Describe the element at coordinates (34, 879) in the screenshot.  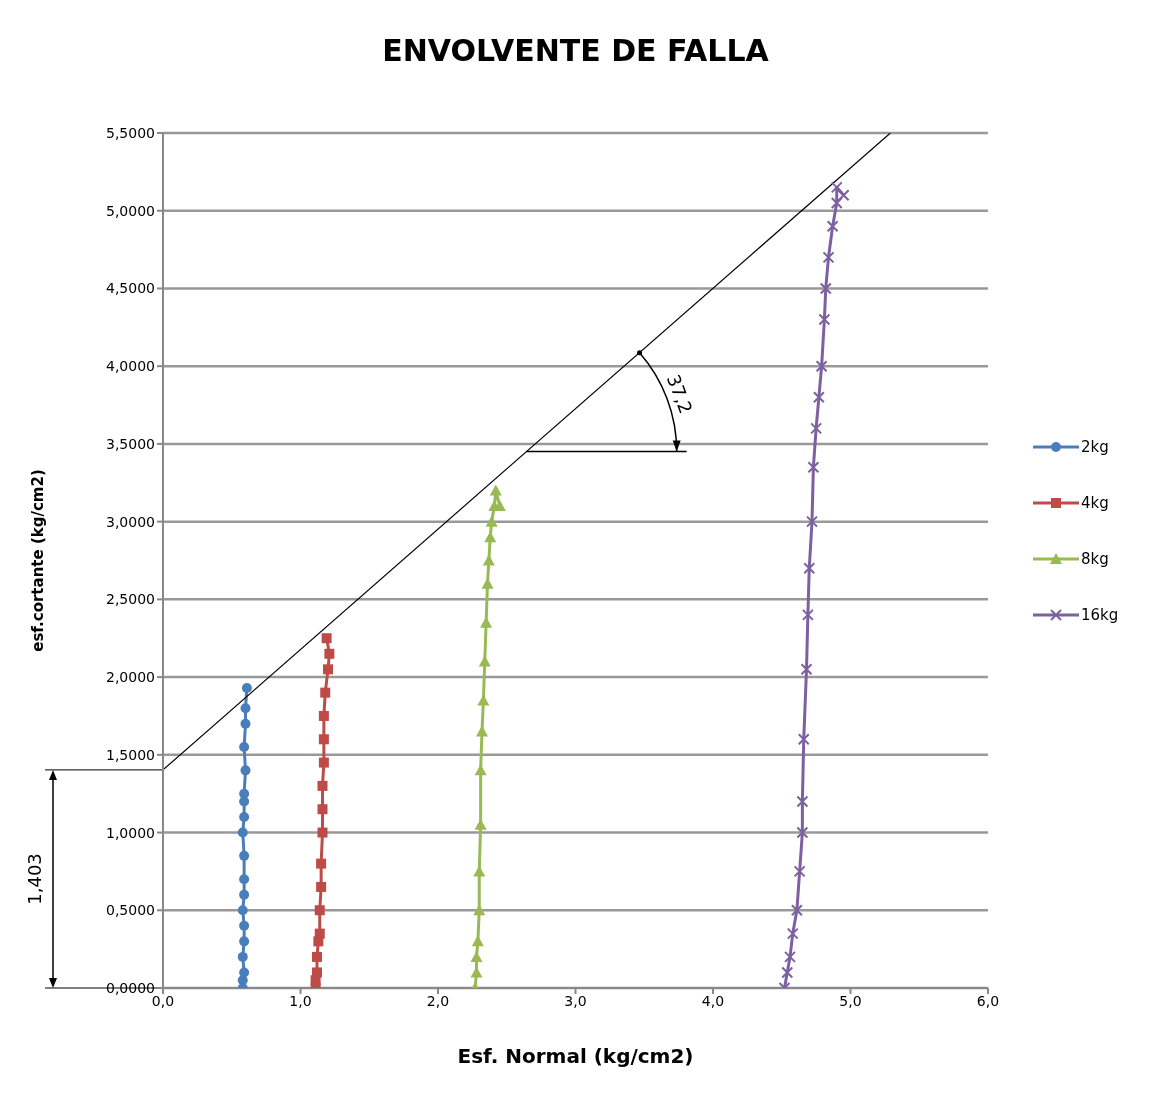
I see `text: 1,403` at that location.